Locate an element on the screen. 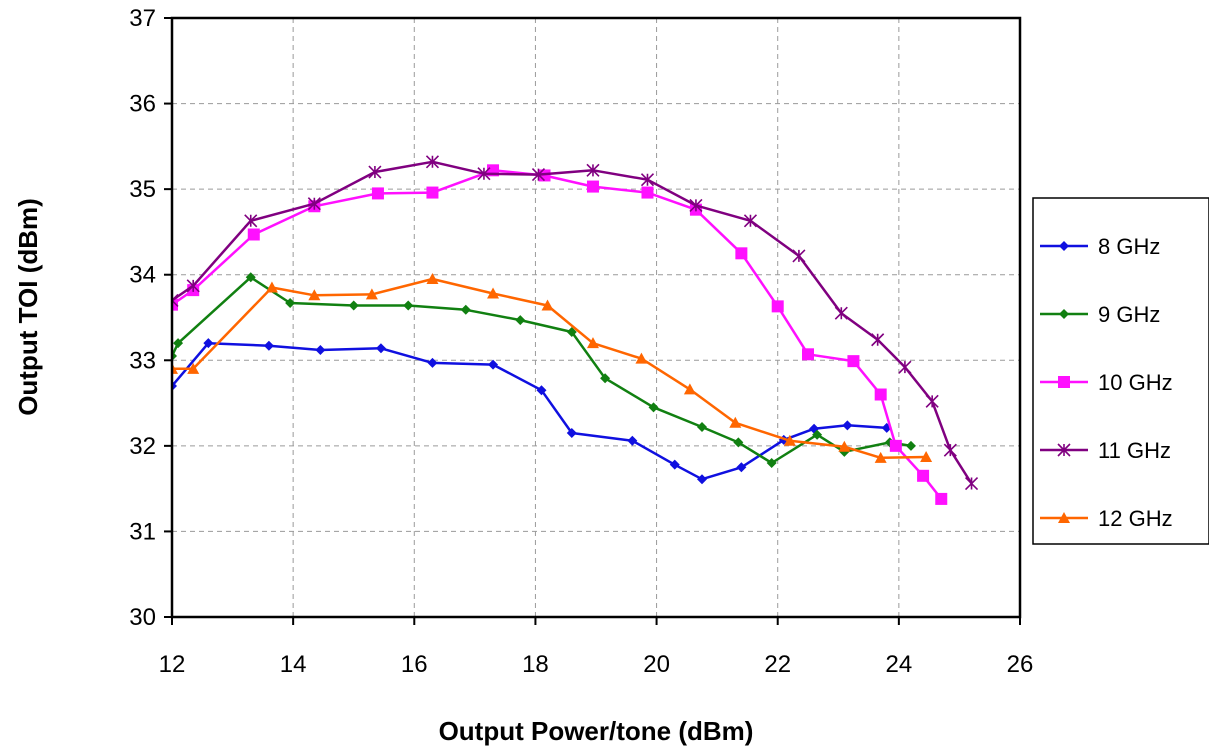 The height and width of the screenshot is (752, 1209). x-tick-label: 26 is located at coordinates (1020, 664).